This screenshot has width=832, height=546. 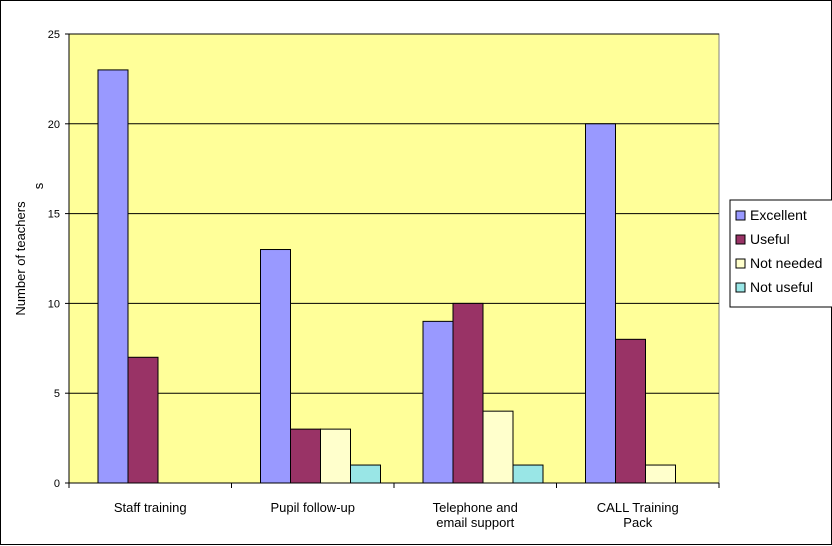 What do you see at coordinates (740, 263) in the screenshot?
I see `legend-swatch-not-needed` at bounding box center [740, 263].